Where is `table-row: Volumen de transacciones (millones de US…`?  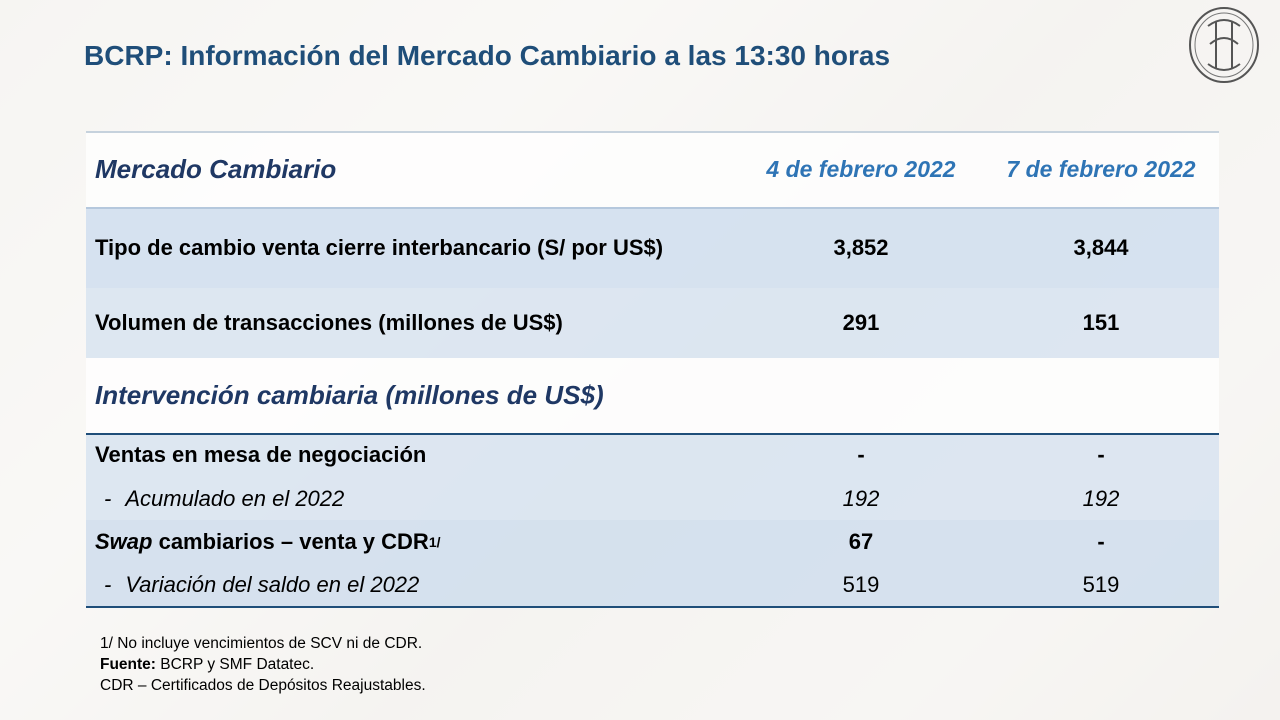 table-row: Volumen de transacciones (millones de US… is located at coordinates (652, 323).